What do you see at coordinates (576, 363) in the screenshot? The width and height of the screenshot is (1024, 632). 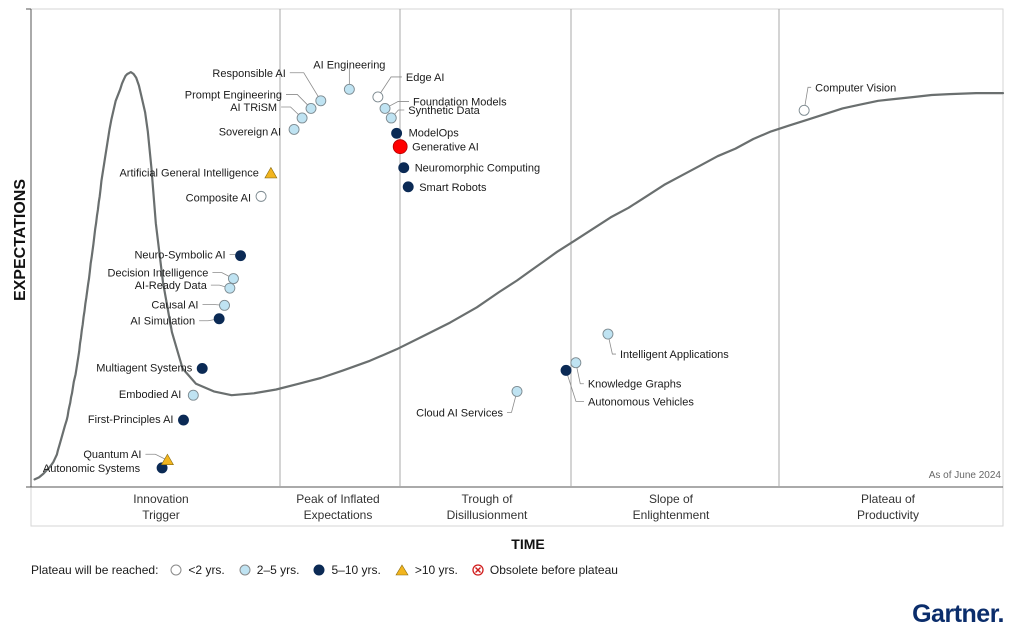 I see `point-knowledge-graphs` at bounding box center [576, 363].